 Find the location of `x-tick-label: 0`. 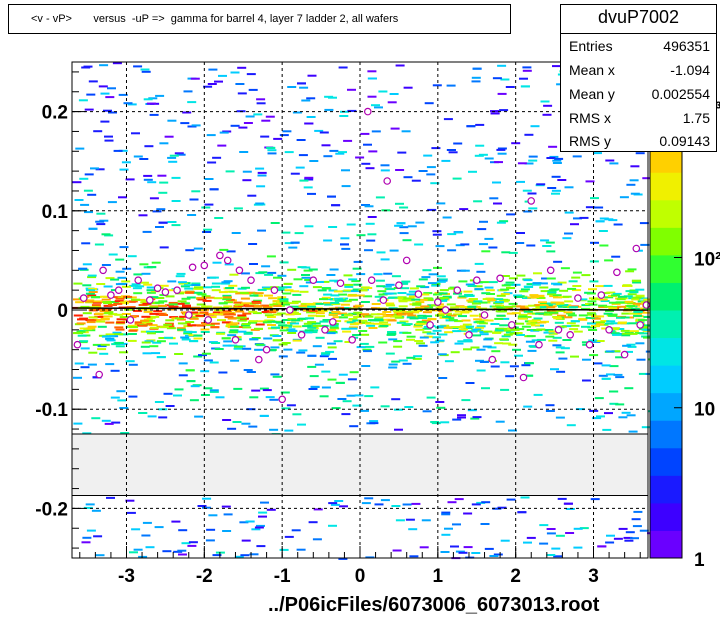

x-tick-label: 0 is located at coordinates (360, 576).